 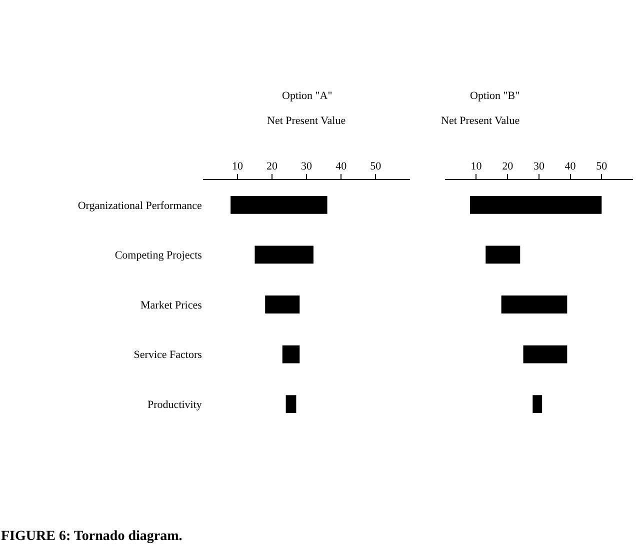 What do you see at coordinates (495, 96) in the screenshot?
I see `chart-title: Option "B"` at bounding box center [495, 96].